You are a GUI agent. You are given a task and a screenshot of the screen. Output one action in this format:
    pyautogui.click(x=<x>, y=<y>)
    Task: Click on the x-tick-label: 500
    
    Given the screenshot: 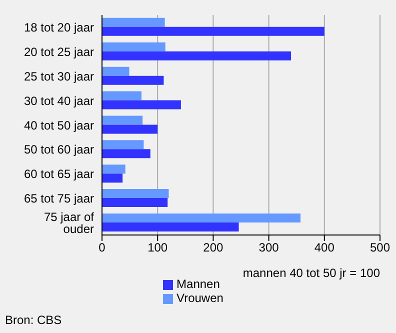 What is the action you would take?
    pyautogui.click(x=380, y=247)
    